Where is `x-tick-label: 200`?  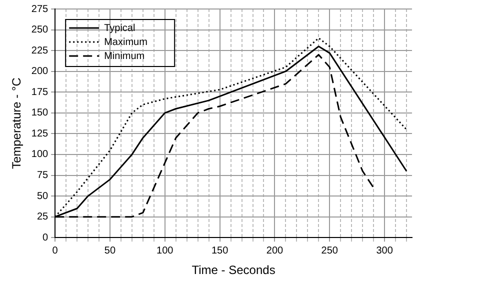 x-tick-label: 200 is located at coordinates (275, 250).